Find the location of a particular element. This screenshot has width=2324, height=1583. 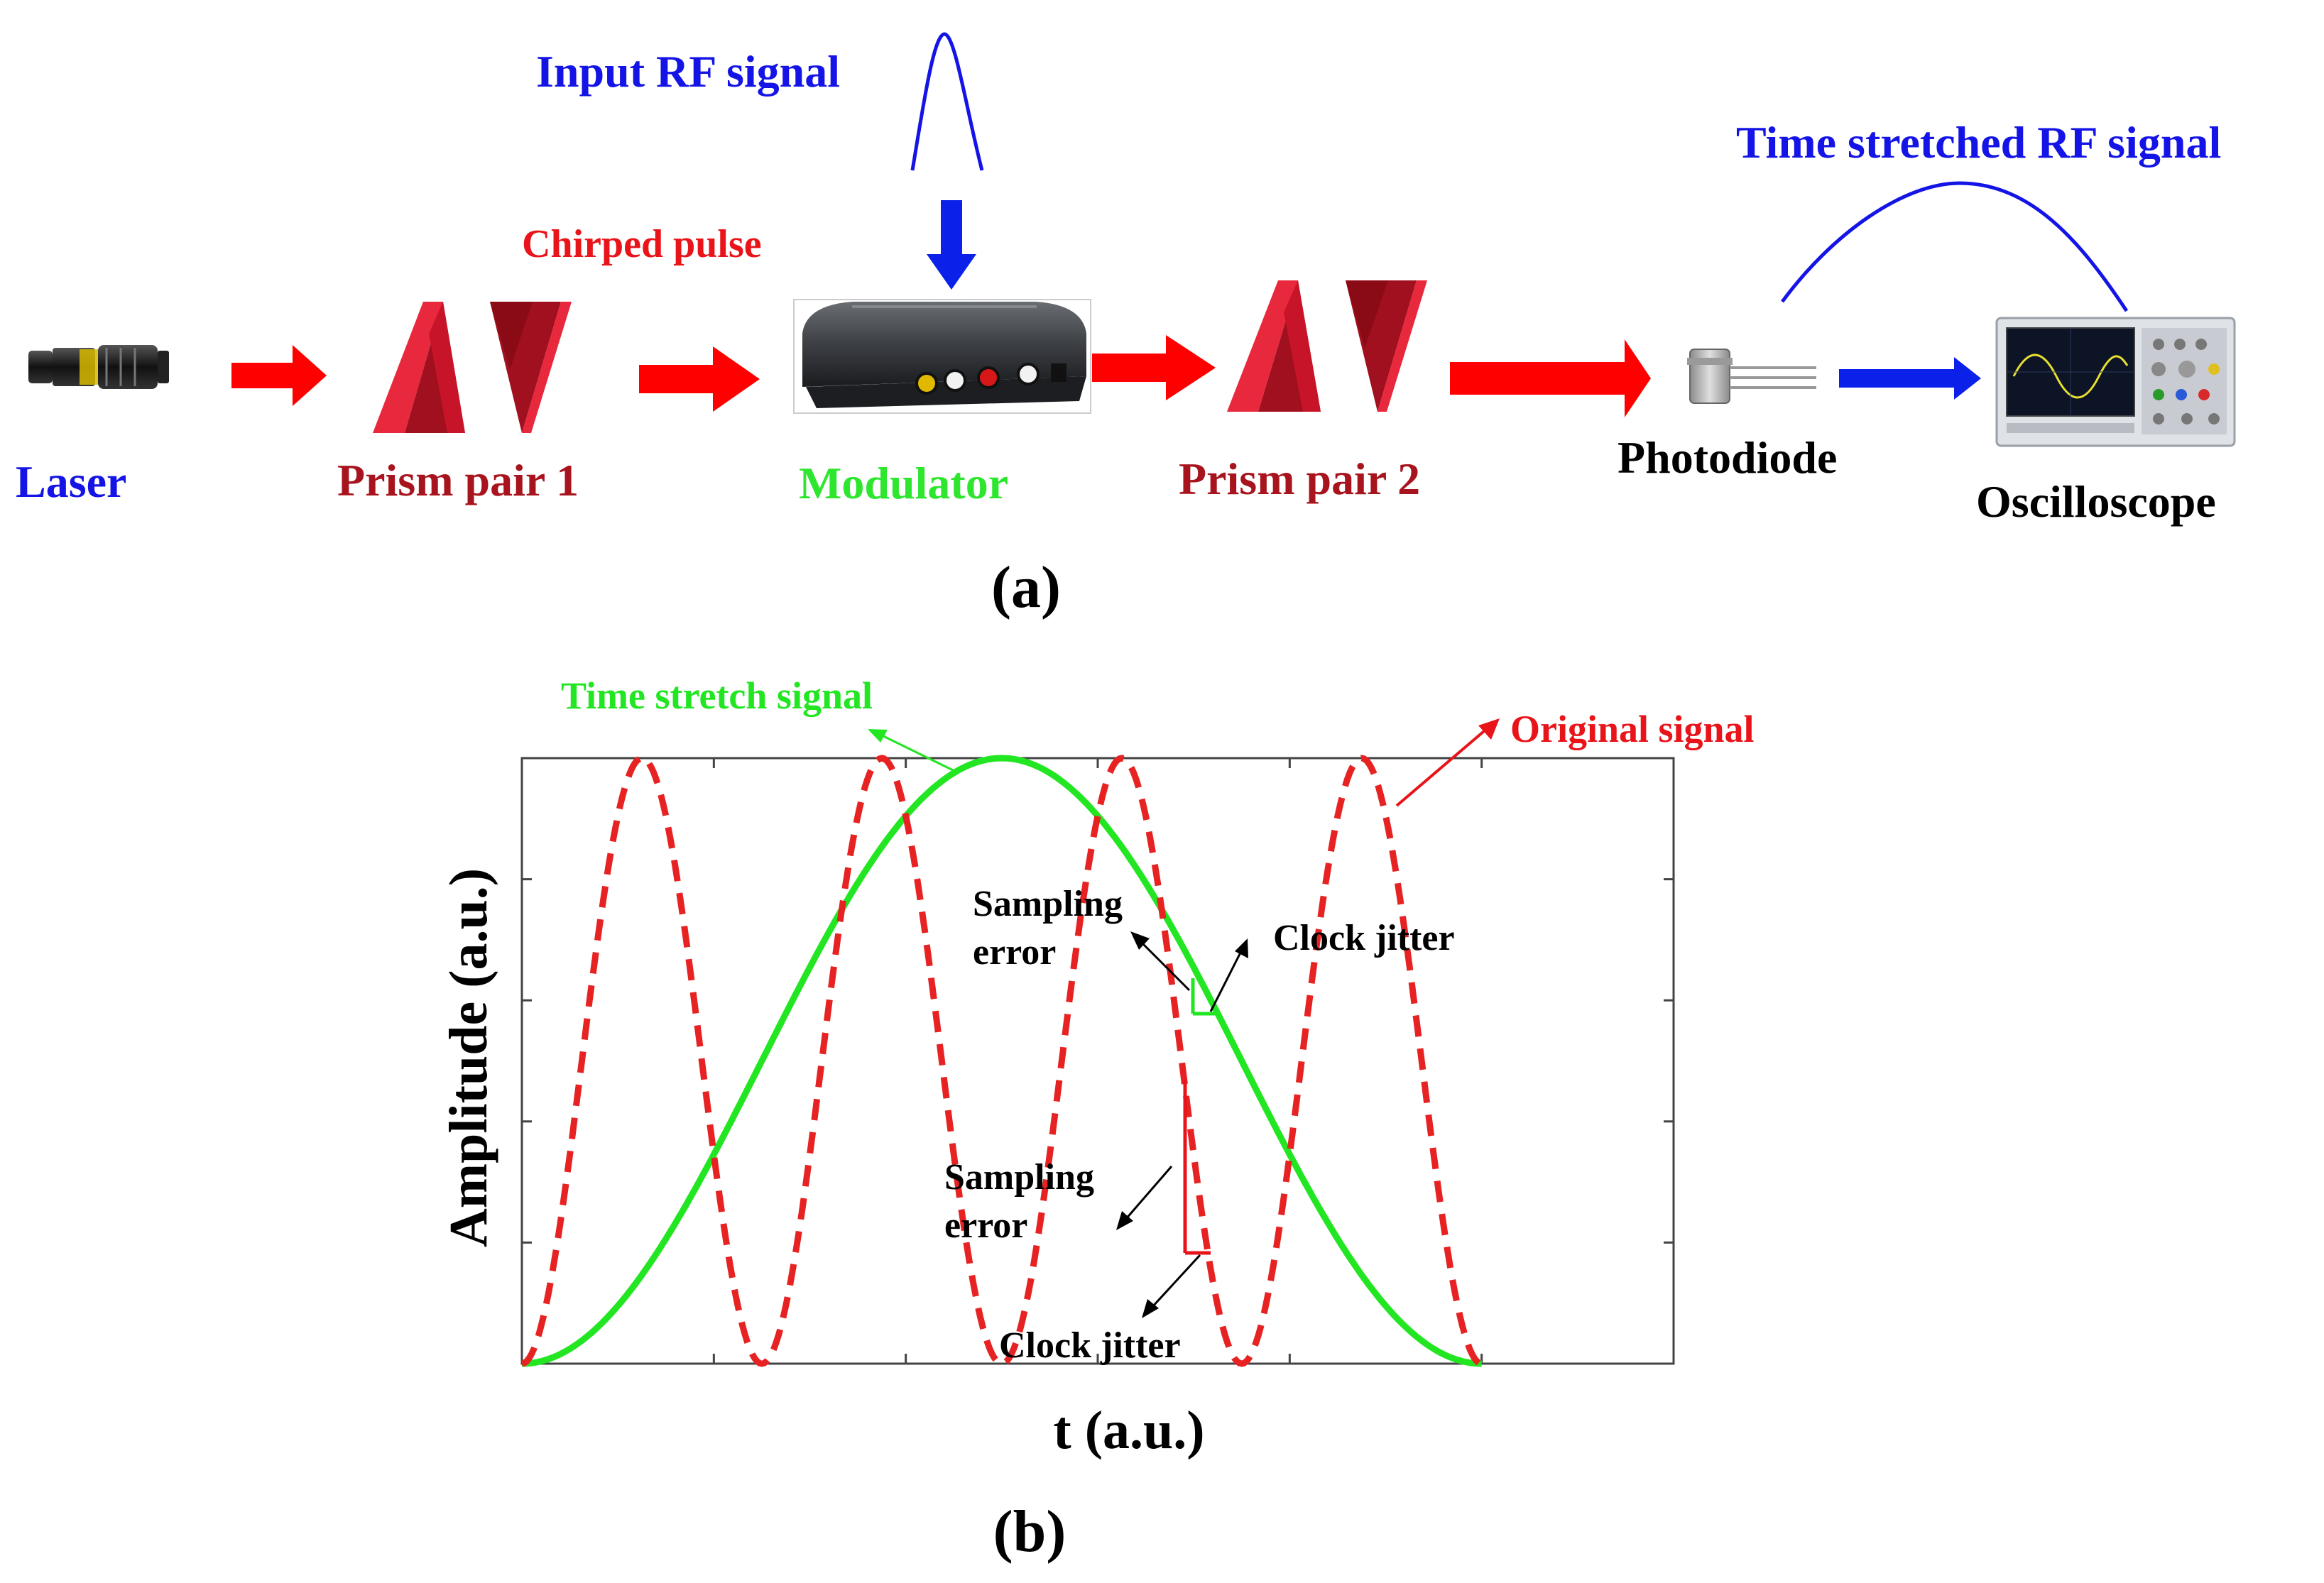

time-stretch-callout-arrow is located at coordinates (911, 750).